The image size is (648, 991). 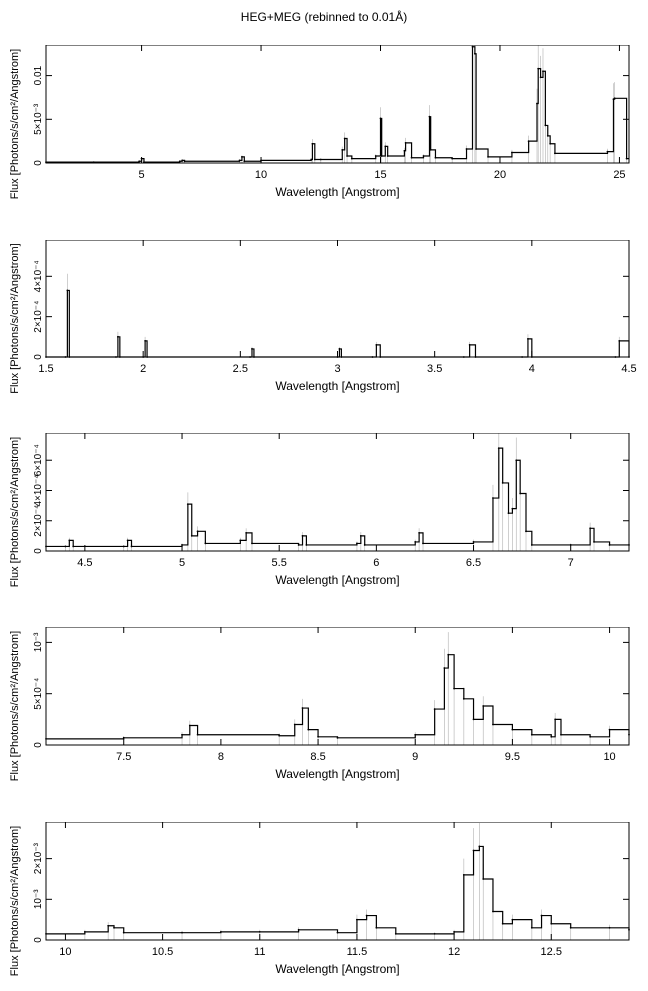 What do you see at coordinates (221, 757) in the screenshot?
I see `x-tick-label: 8` at bounding box center [221, 757].